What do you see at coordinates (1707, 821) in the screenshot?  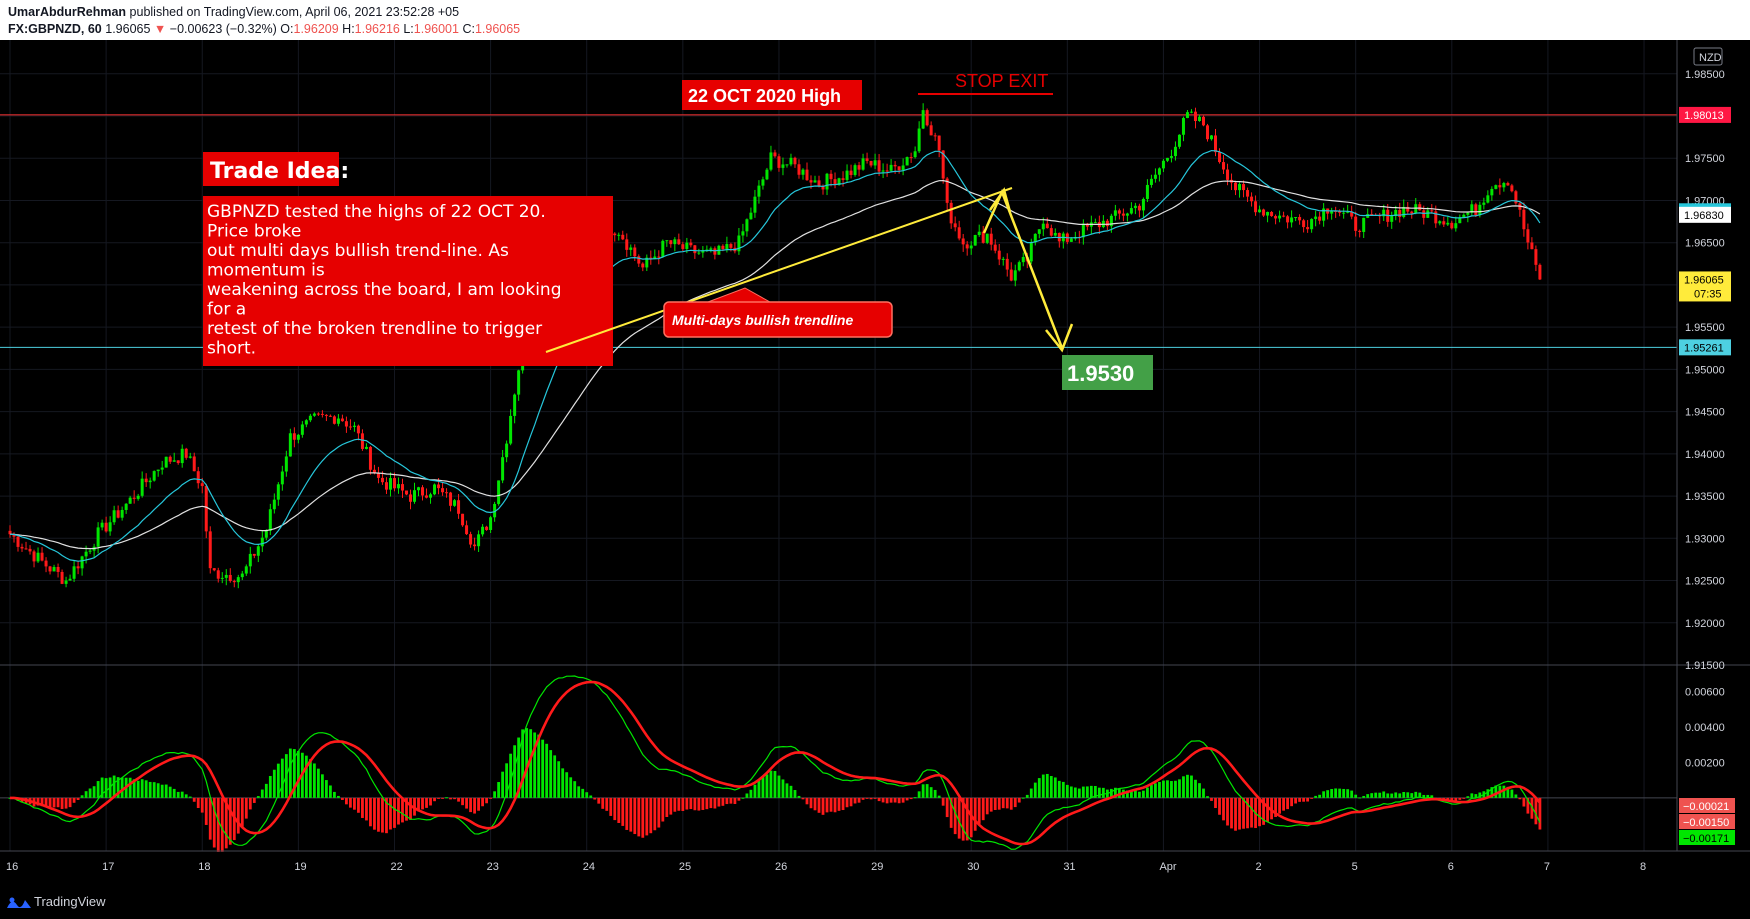 I see `macd-value-tag` at bounding box center [1707, 821].